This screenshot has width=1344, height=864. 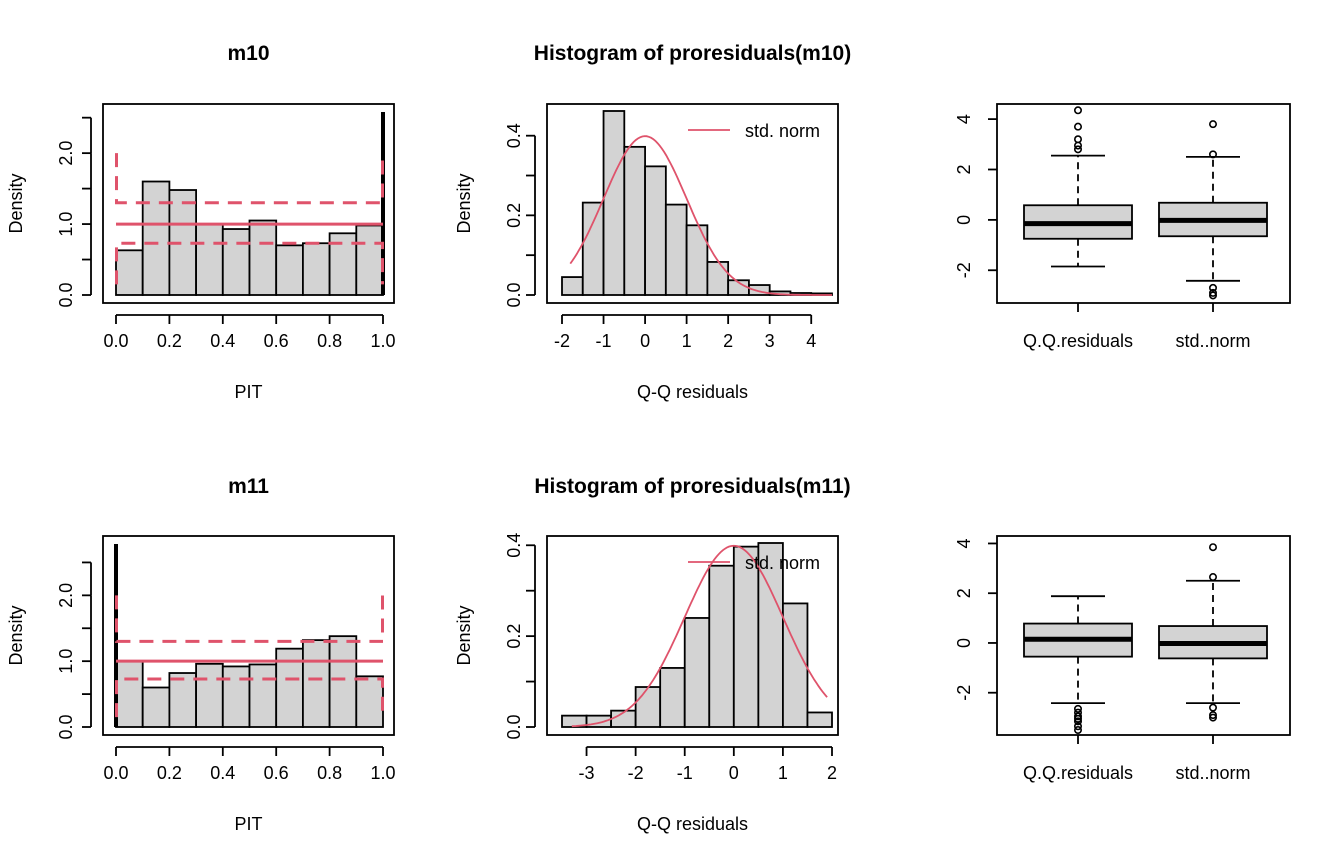 I want to click on y-tick-label: 4, so click(x=964, y=119).